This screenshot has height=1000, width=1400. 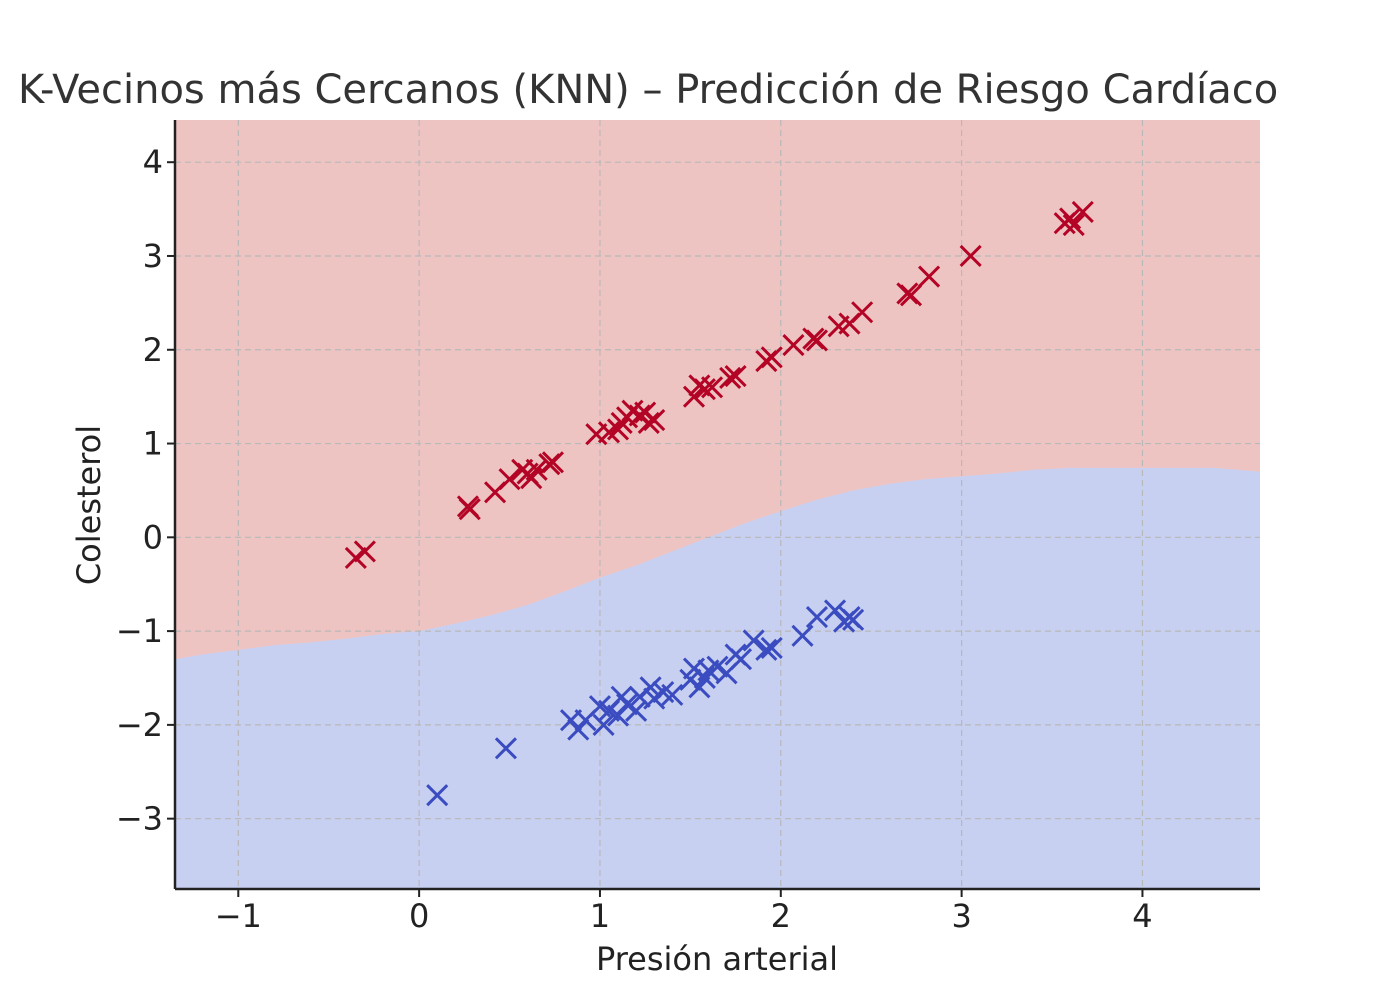 What do you see at coordinates (89, 505) in the screenshot?
I see `y-axis-label: Colesterol` at bounding box center [89, 505].